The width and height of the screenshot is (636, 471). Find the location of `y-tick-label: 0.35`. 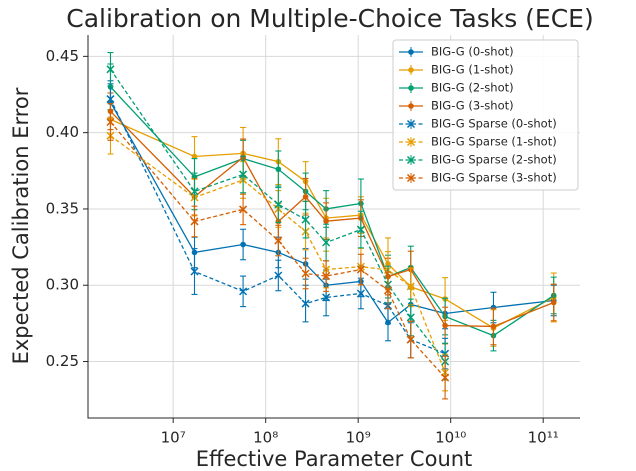

y-tick-label: 0.35 is located at coordinates (62, 208).